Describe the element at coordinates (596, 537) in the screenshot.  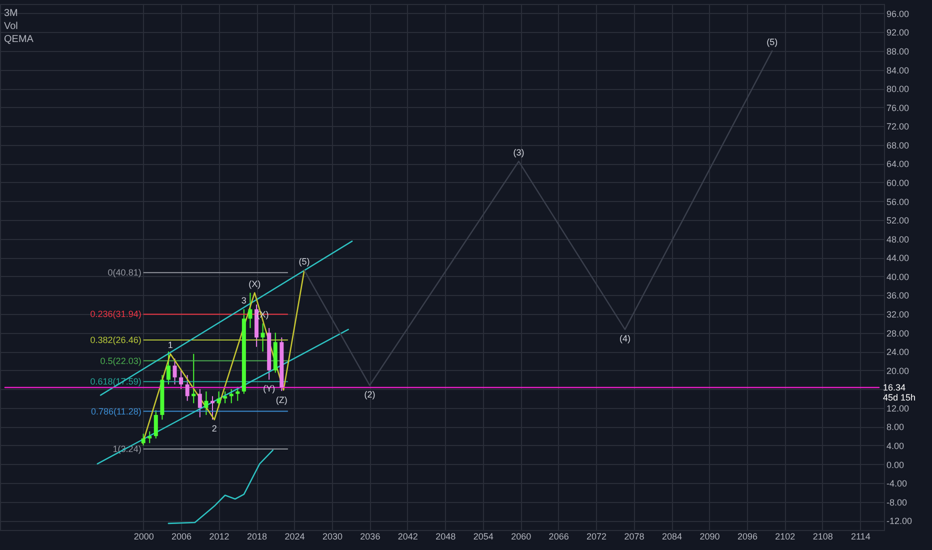
I see `x-tick-label: 2072` at that location.